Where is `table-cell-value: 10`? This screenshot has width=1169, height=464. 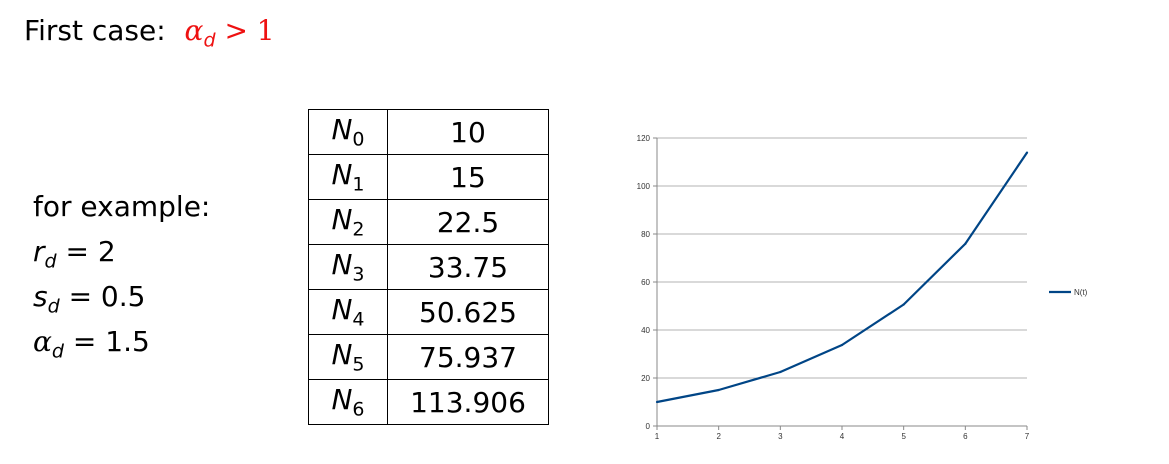 table-cell-value: 10 is located at coordinates (468, 132).